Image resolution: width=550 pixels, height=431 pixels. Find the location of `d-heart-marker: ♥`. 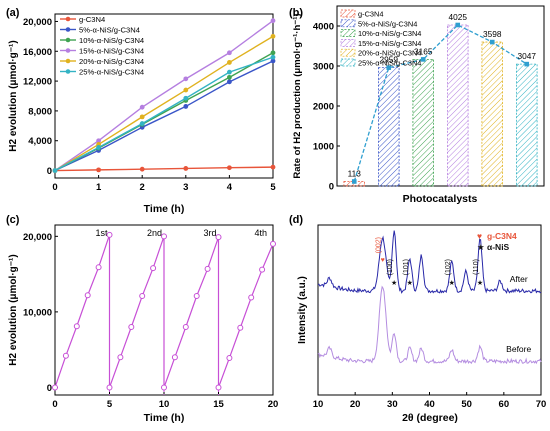

d-heart-marker: ♥ is located at coordinates (383, 260).